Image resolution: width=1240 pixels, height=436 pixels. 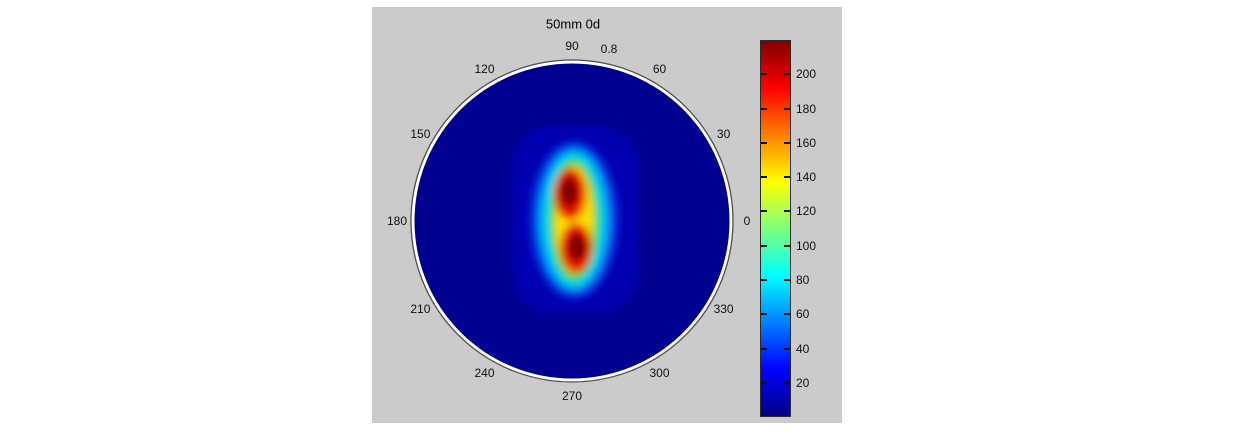 What do you see at coordinates (484, 69) in the screenshot?
I see `angle-label-120: 120` at bounding box center [484, 69].